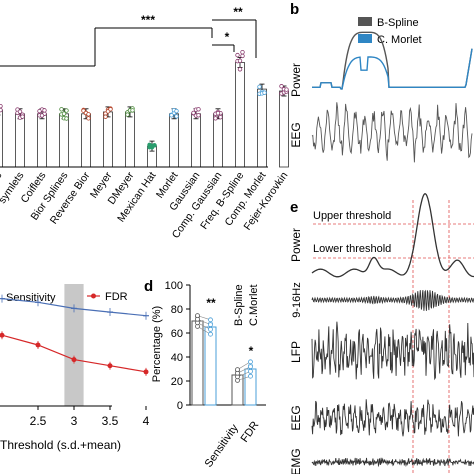 The image size is (474, 474). I want to click on b-power-trace-cmorlet, so click(392, 69).